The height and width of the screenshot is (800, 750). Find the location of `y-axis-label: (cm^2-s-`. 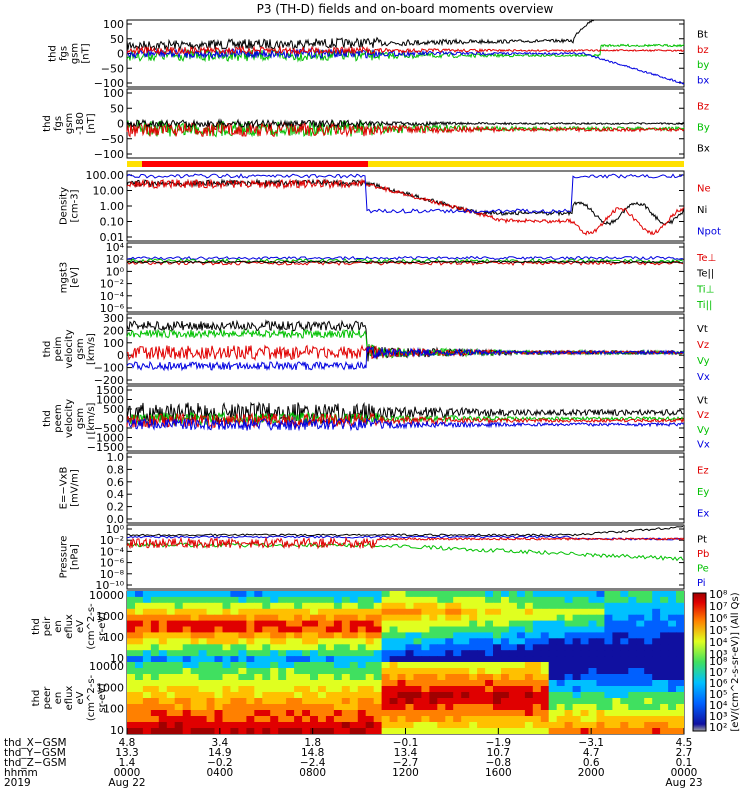

y-axis-label: (cm^2-s- is located at coordinates (91, 626).